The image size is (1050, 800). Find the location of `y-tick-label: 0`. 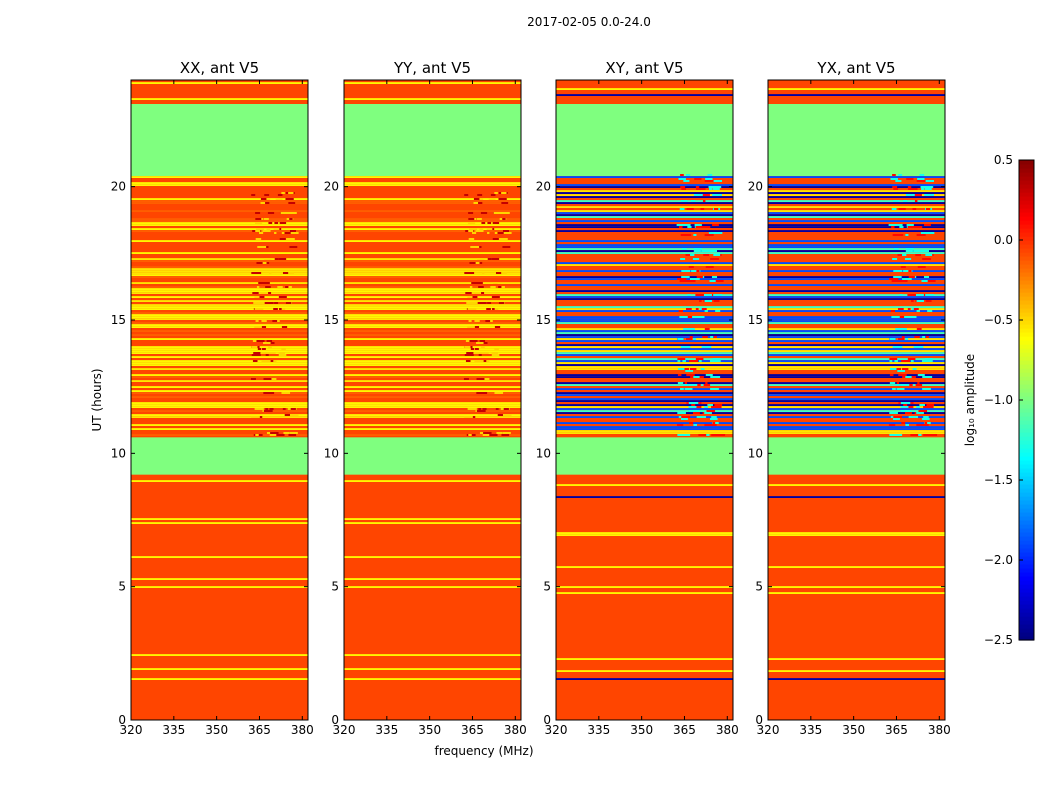

y-tick-label: 0 is located at coordinates (547, 720).